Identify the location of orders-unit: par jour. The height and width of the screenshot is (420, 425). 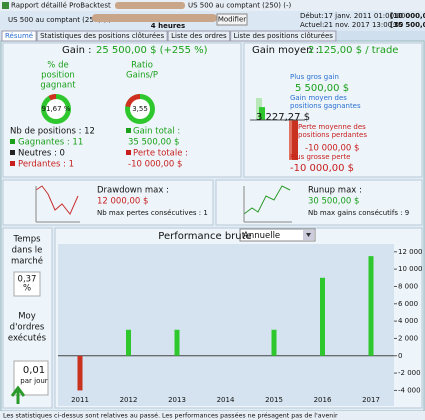
(34, 381).